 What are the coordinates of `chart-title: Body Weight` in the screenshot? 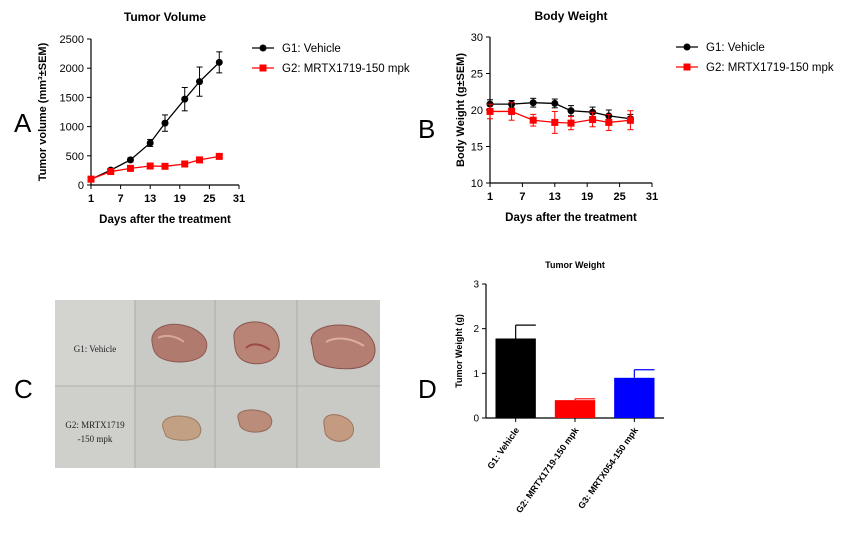 It's located at (570, 16).